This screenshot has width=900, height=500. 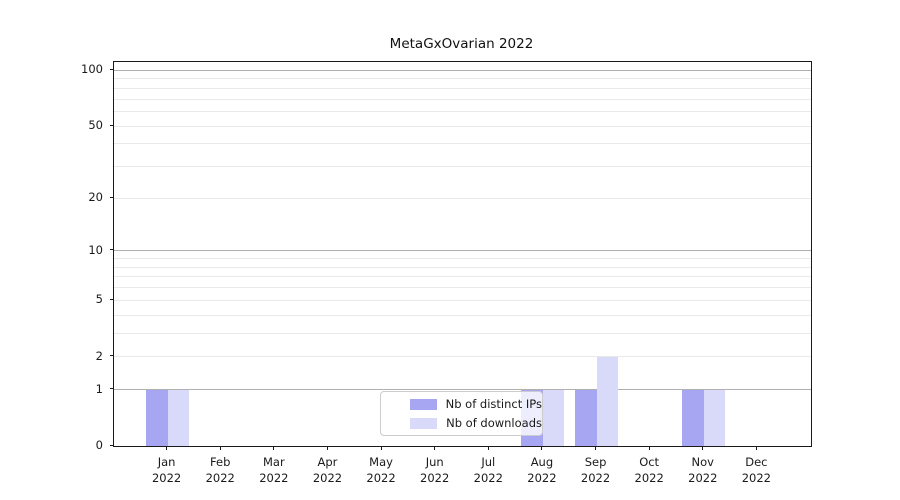 What do you see at coordinates (607, 401) in the screenshot?
I see `bar-downloads-sep` at bounding box center [607, 401].